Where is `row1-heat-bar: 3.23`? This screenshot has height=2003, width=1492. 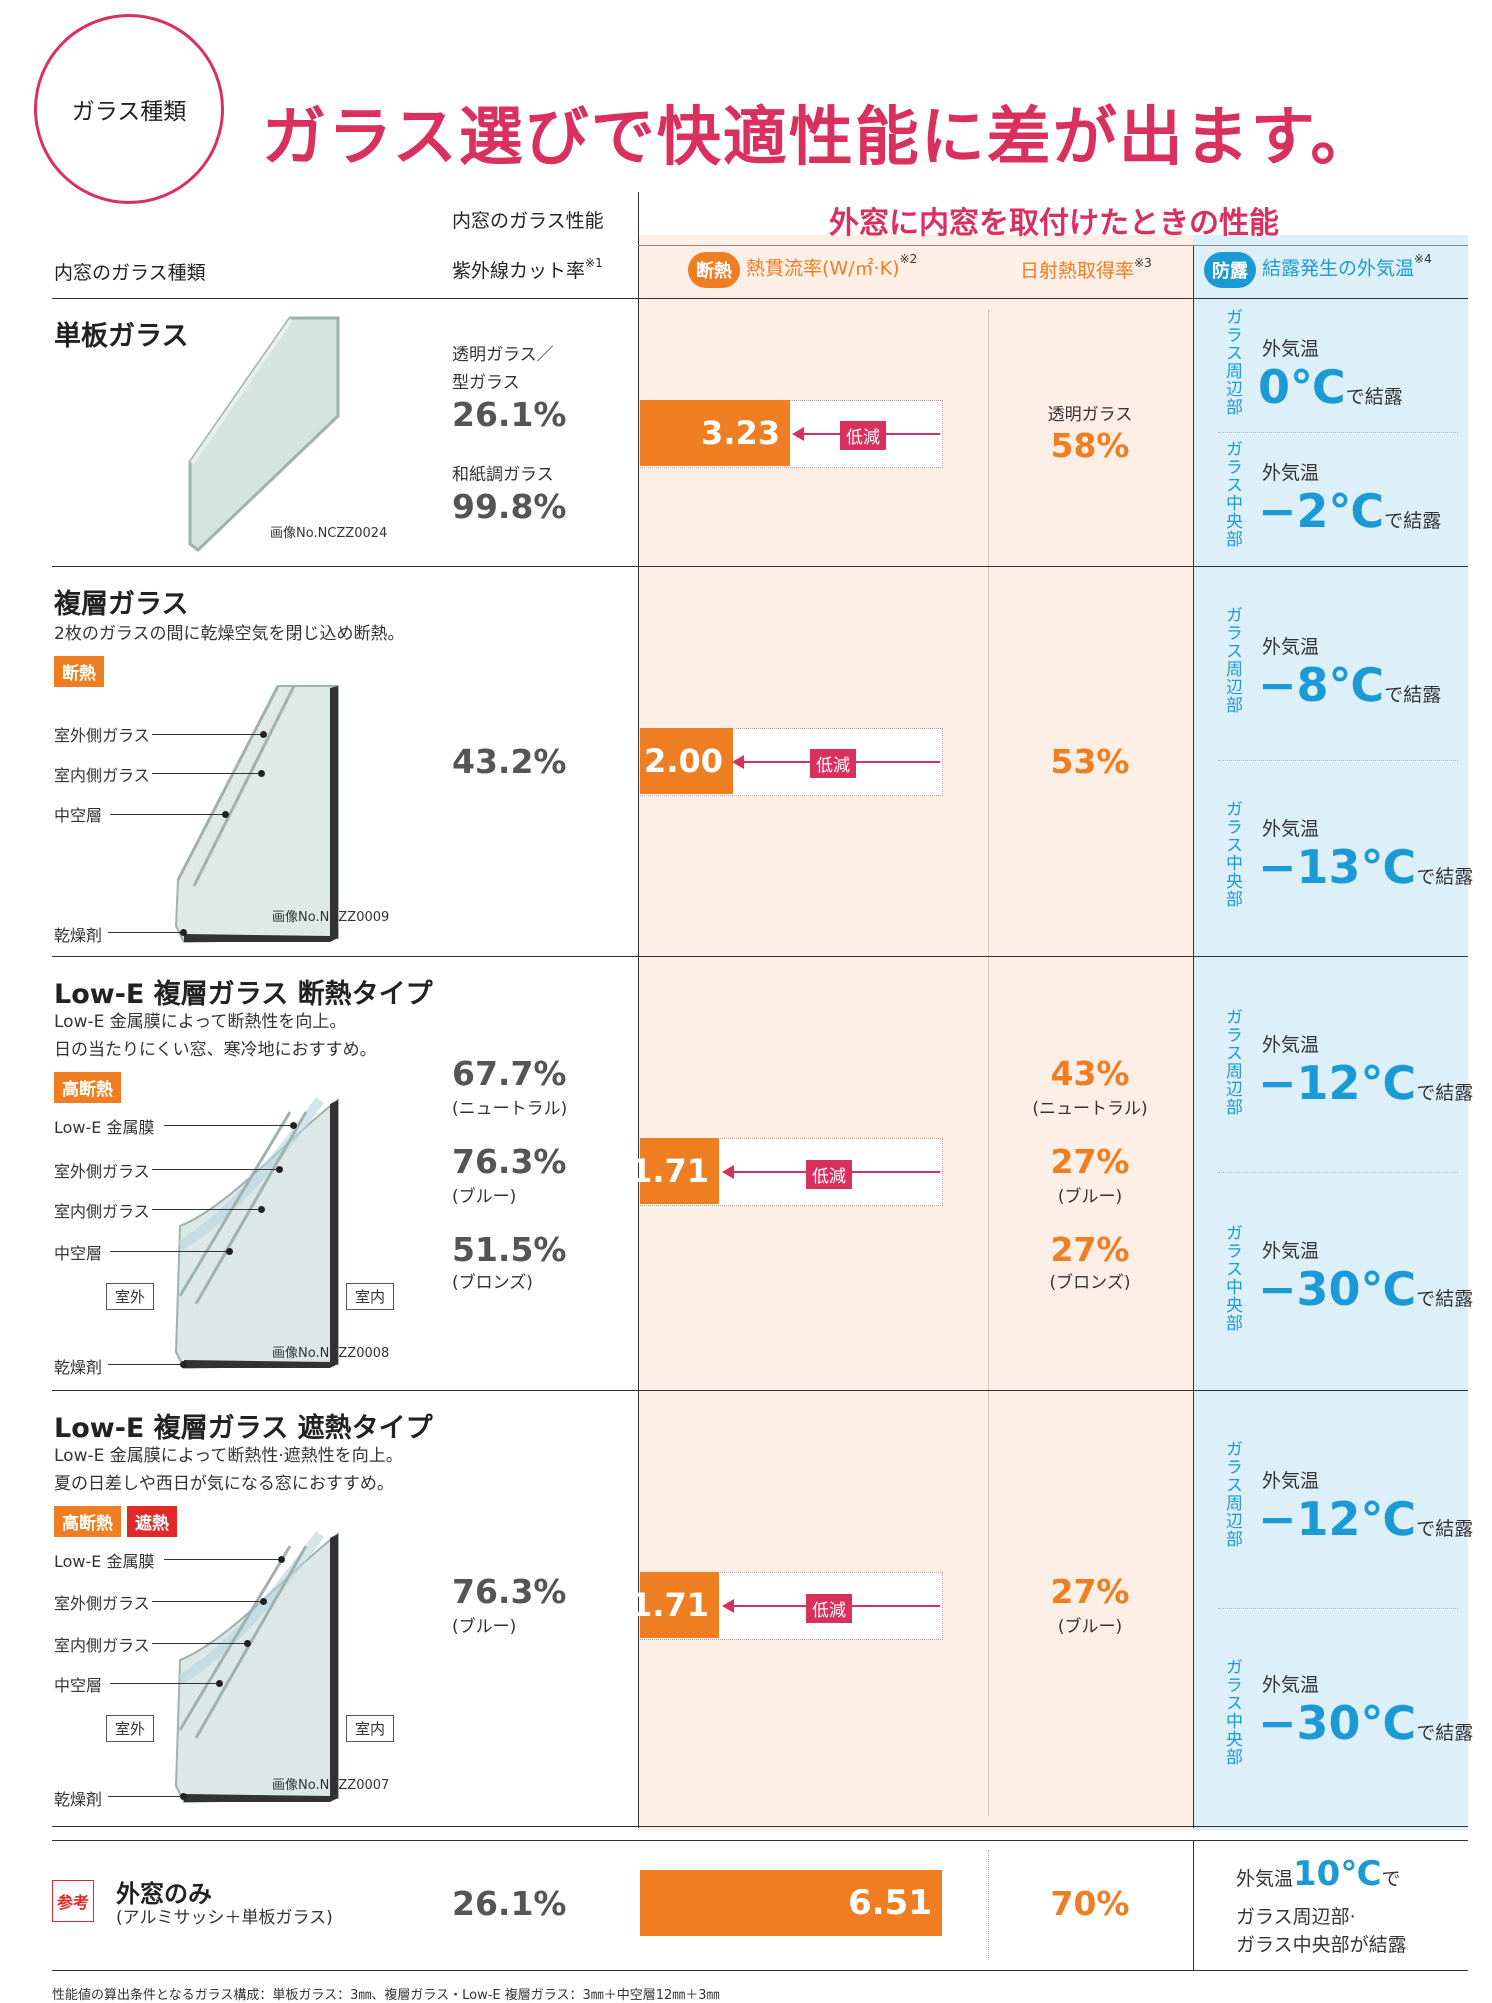
row1-heat-bar: 3.23 is located at coordinates (715, 433).